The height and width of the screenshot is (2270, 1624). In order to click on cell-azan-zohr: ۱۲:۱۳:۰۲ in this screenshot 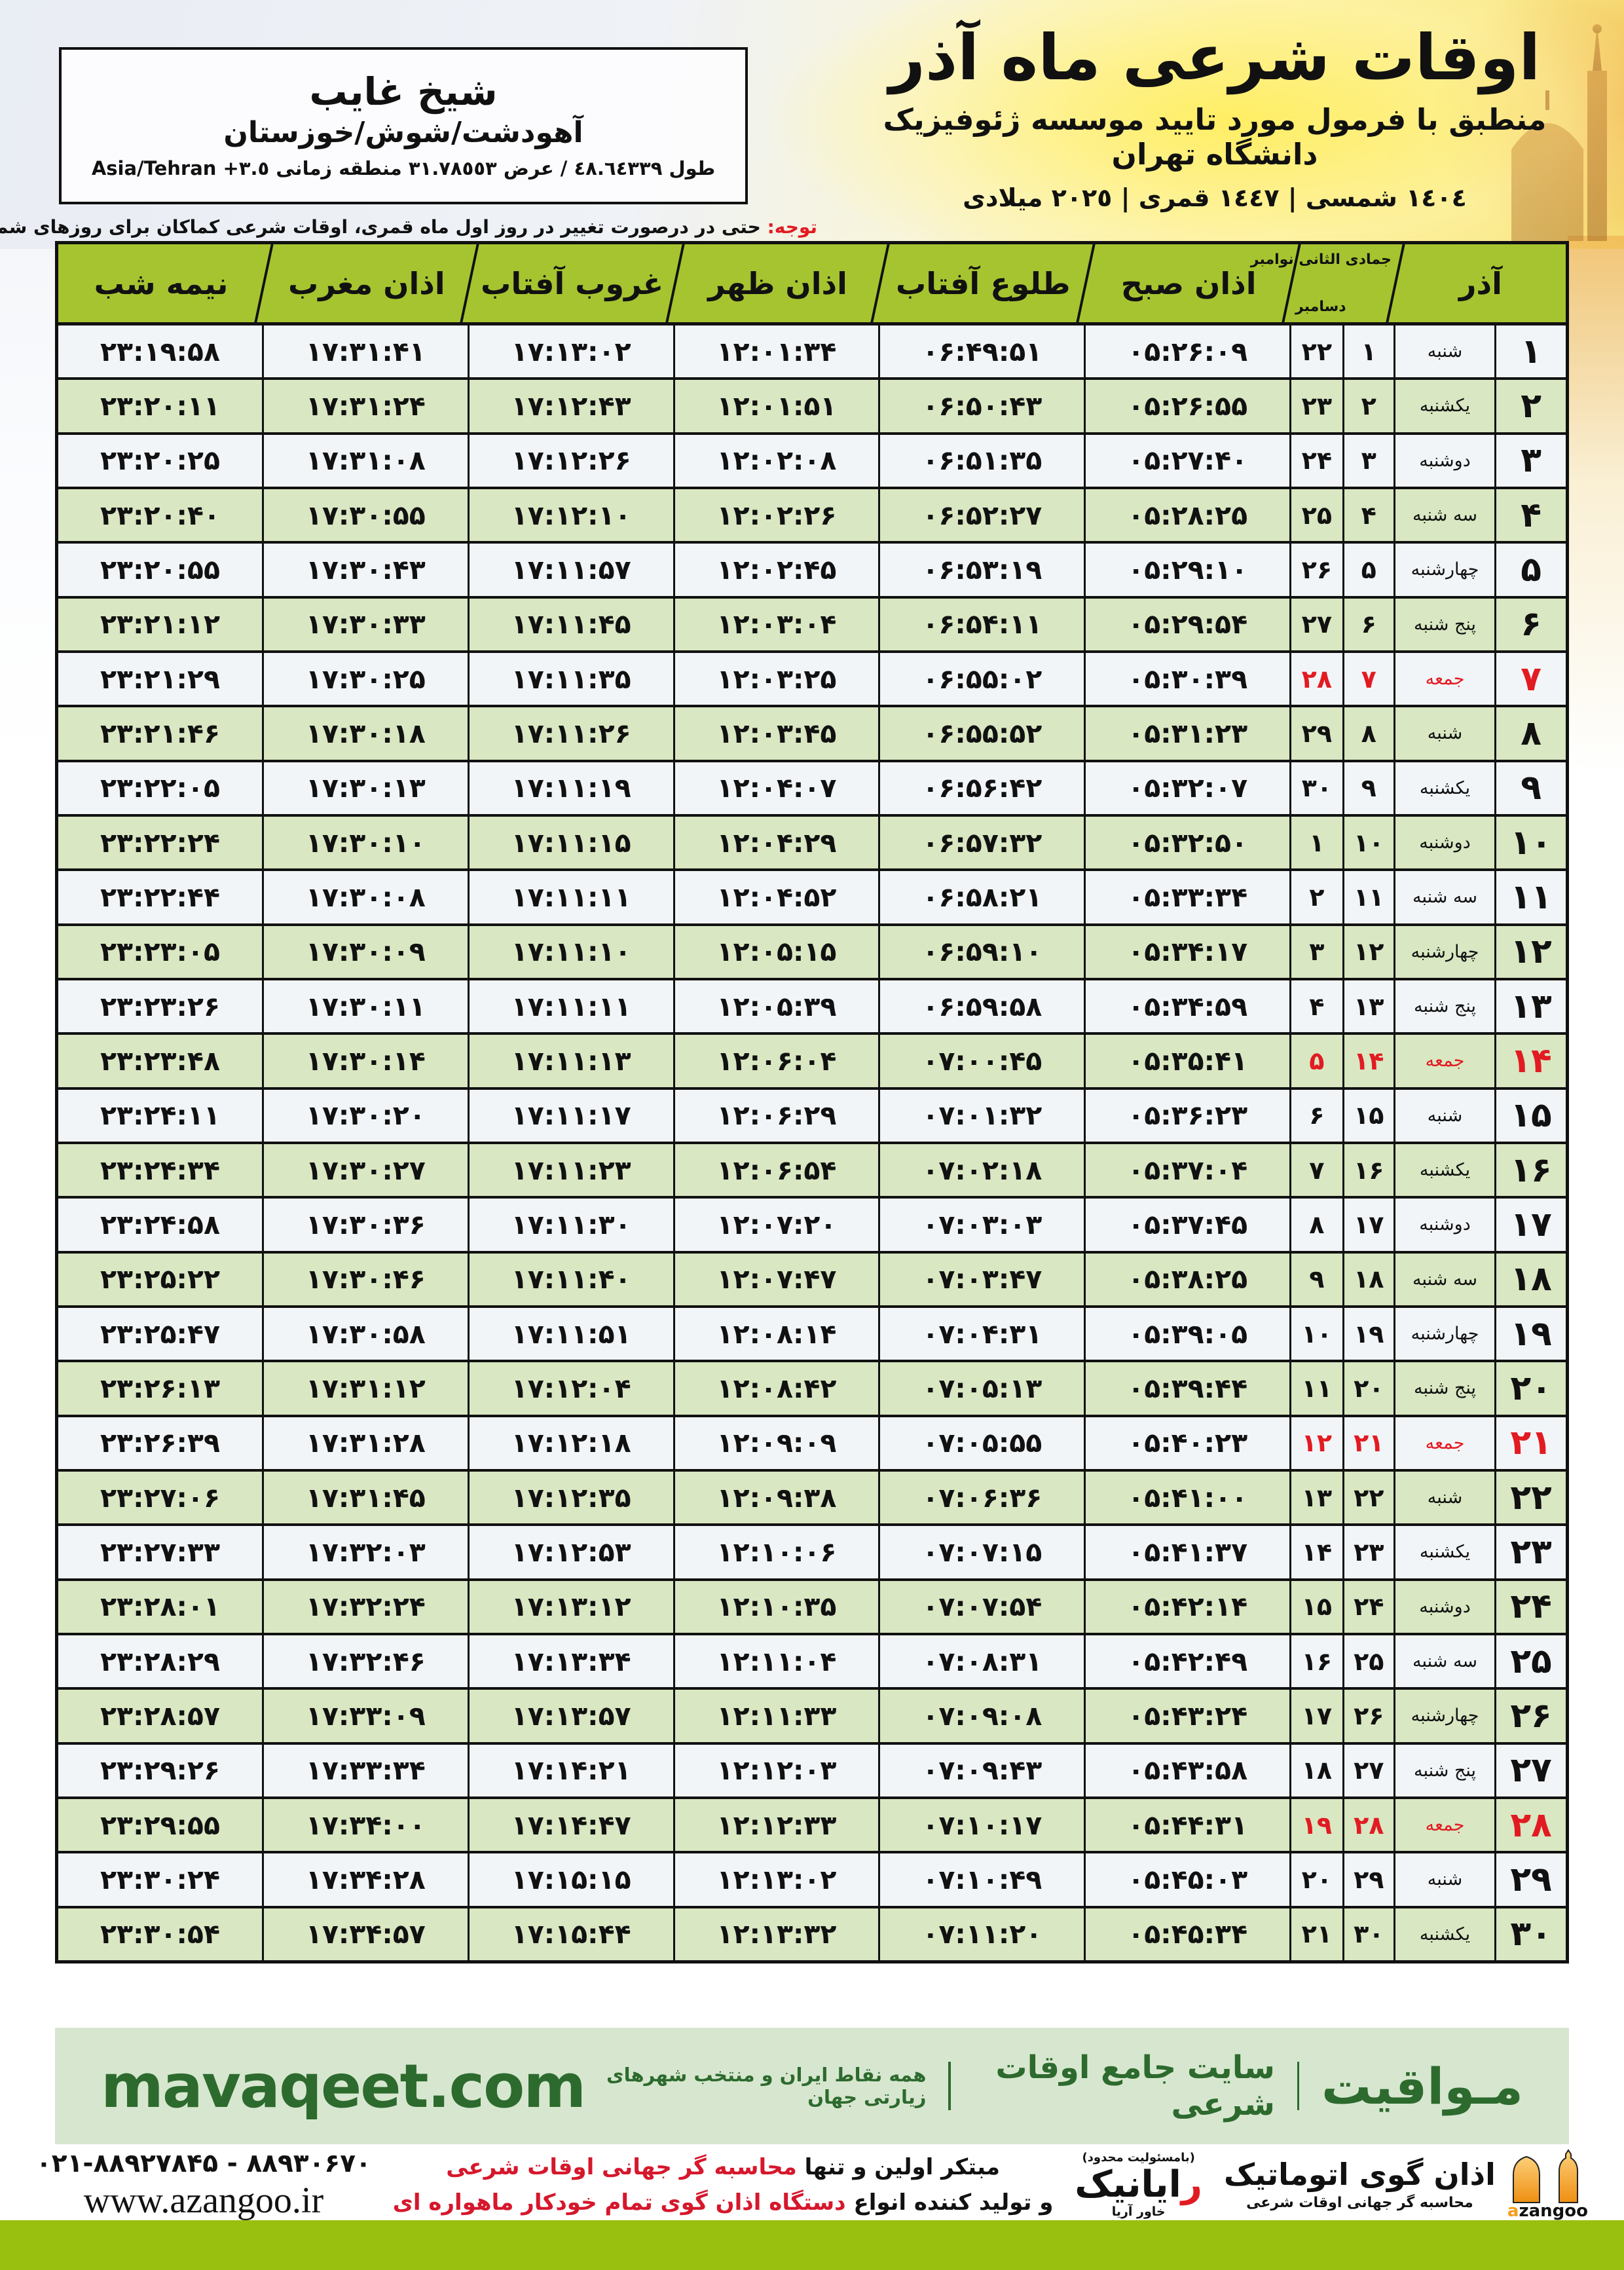, I will do `click(778, 1879)`.